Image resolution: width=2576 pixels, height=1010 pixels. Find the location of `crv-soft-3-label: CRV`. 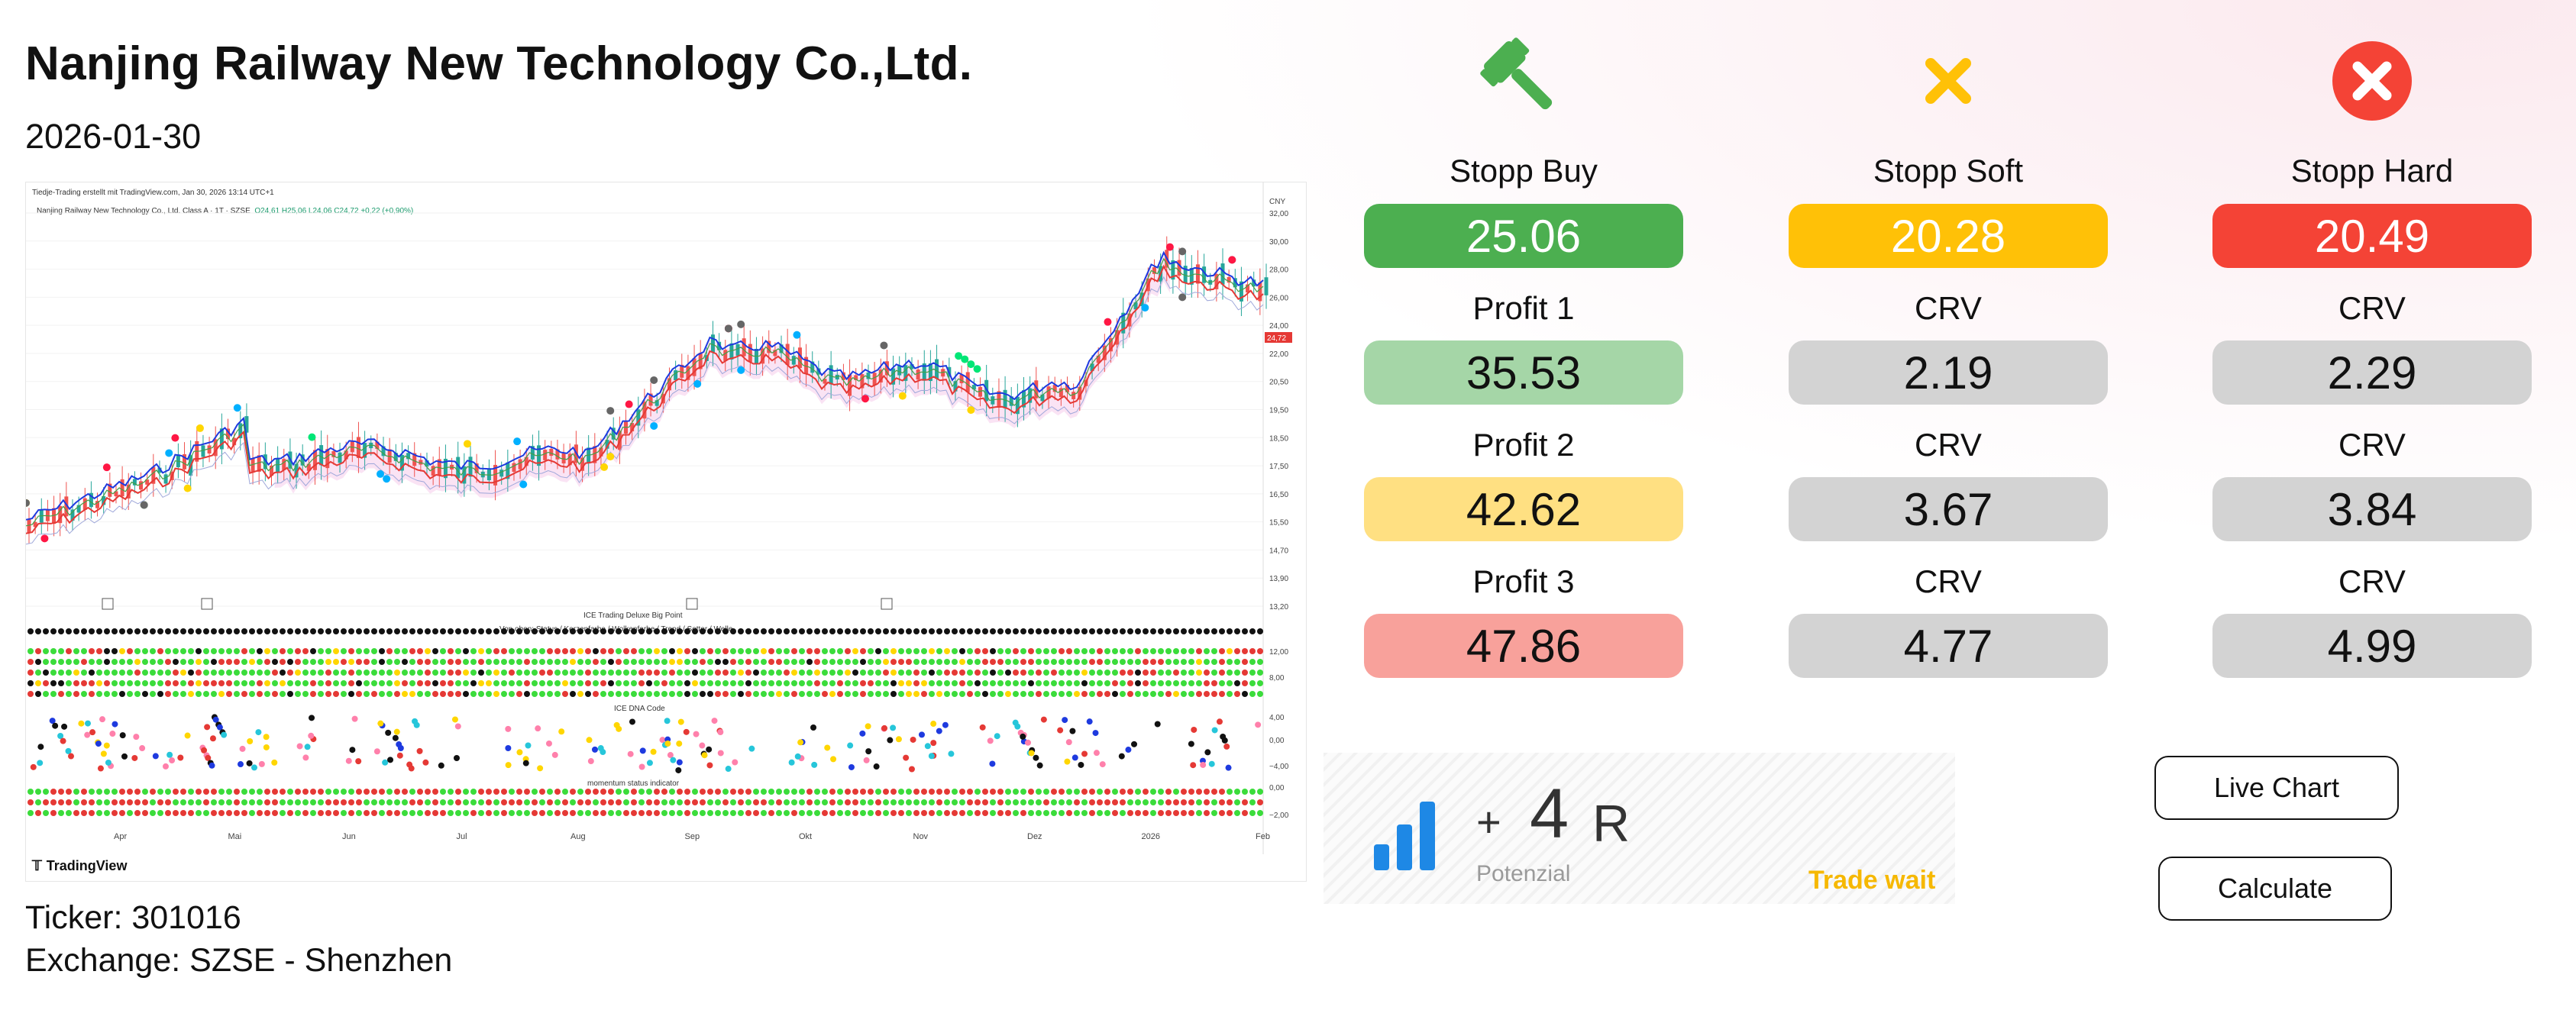

crv-soft-3-label: CRV is located at coordinates (1948, 581).